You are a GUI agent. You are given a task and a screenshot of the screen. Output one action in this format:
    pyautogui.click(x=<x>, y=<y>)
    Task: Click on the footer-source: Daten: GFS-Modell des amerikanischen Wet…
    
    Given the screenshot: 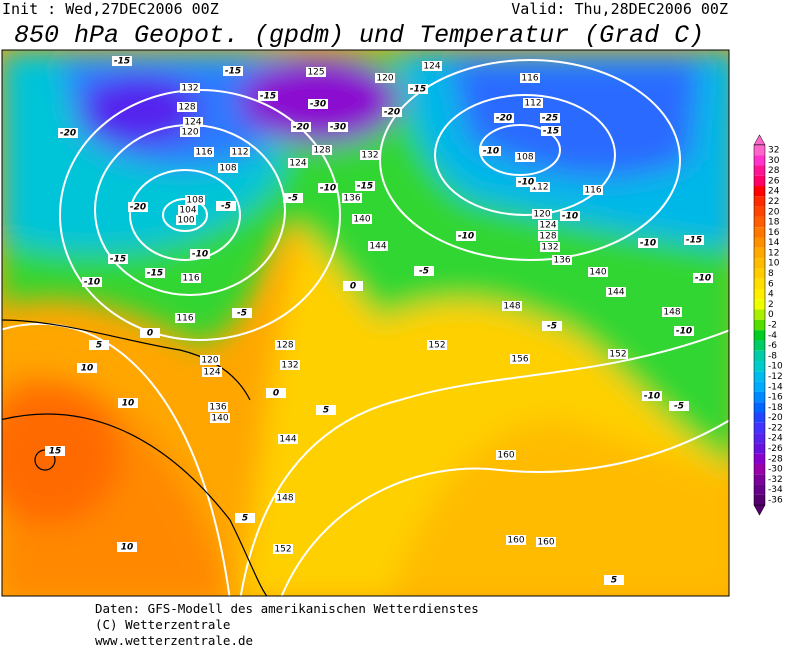 What is the action you would take?
    pyautogui.click(x=287, y=608)
    